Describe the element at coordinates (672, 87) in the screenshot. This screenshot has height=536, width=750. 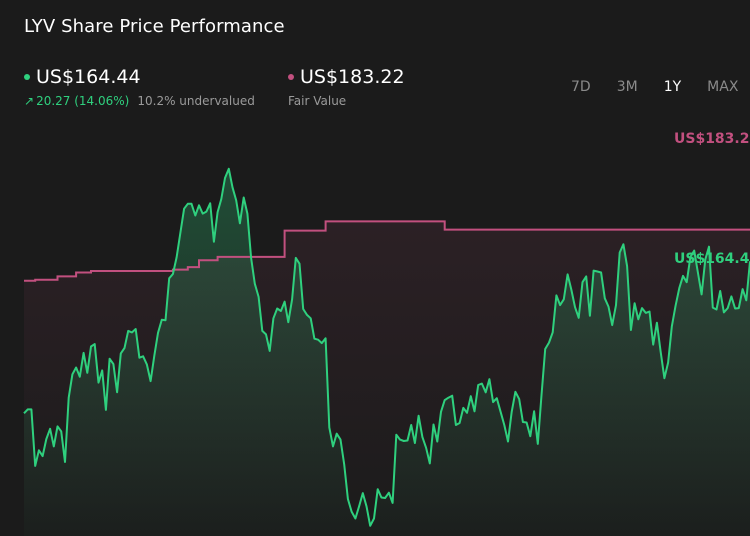
I see `tab-1y: 1Y` at that location.